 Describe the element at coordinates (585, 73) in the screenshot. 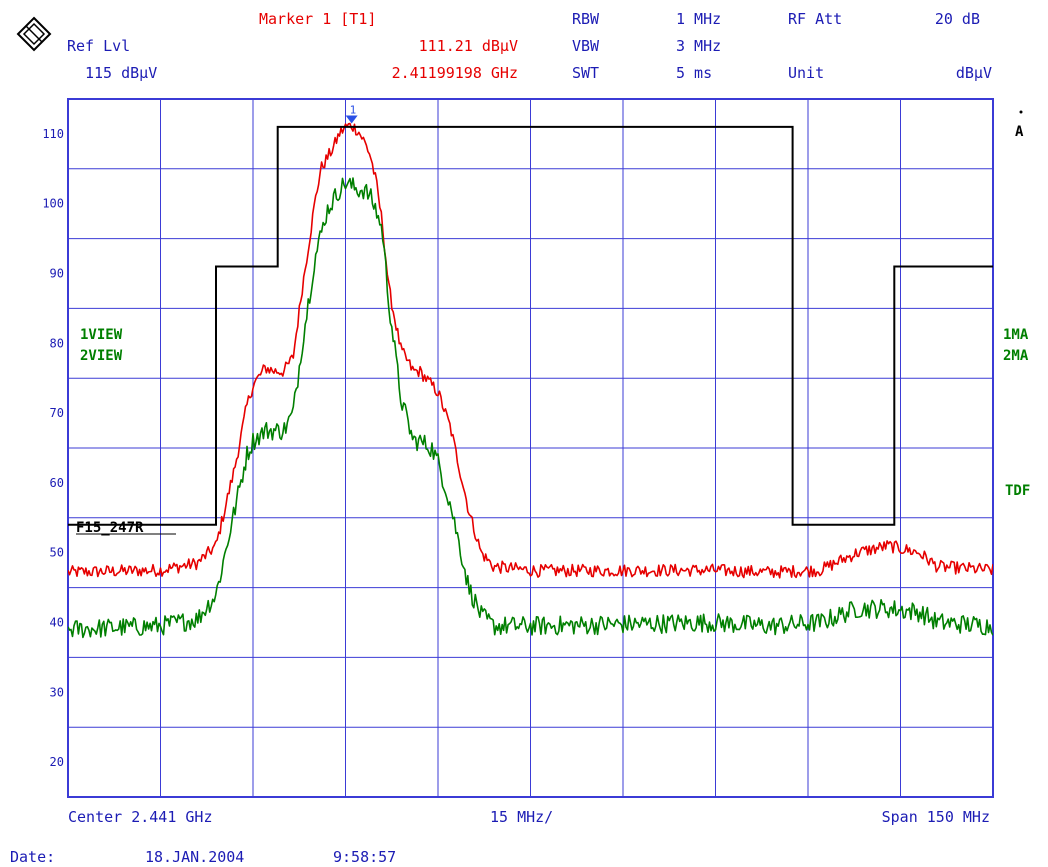

I see `swt-label: SWT` at that location.